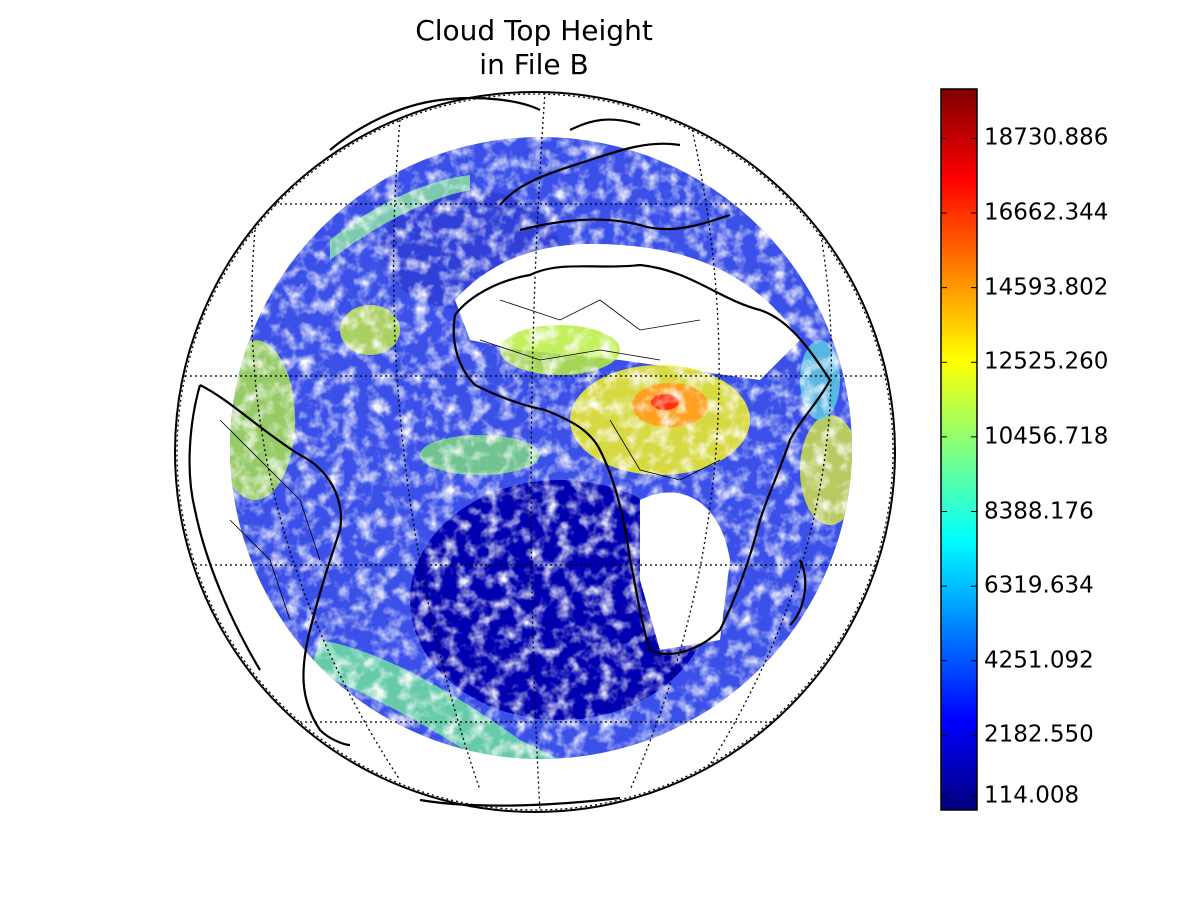 Image resolution: width=1200 pixels, height=900 pixels. What do you see at coordinates (534, 47) in the screenshot?
I see `chart-title: Cloud Top Height in File B` at bounding box center [534, 47].